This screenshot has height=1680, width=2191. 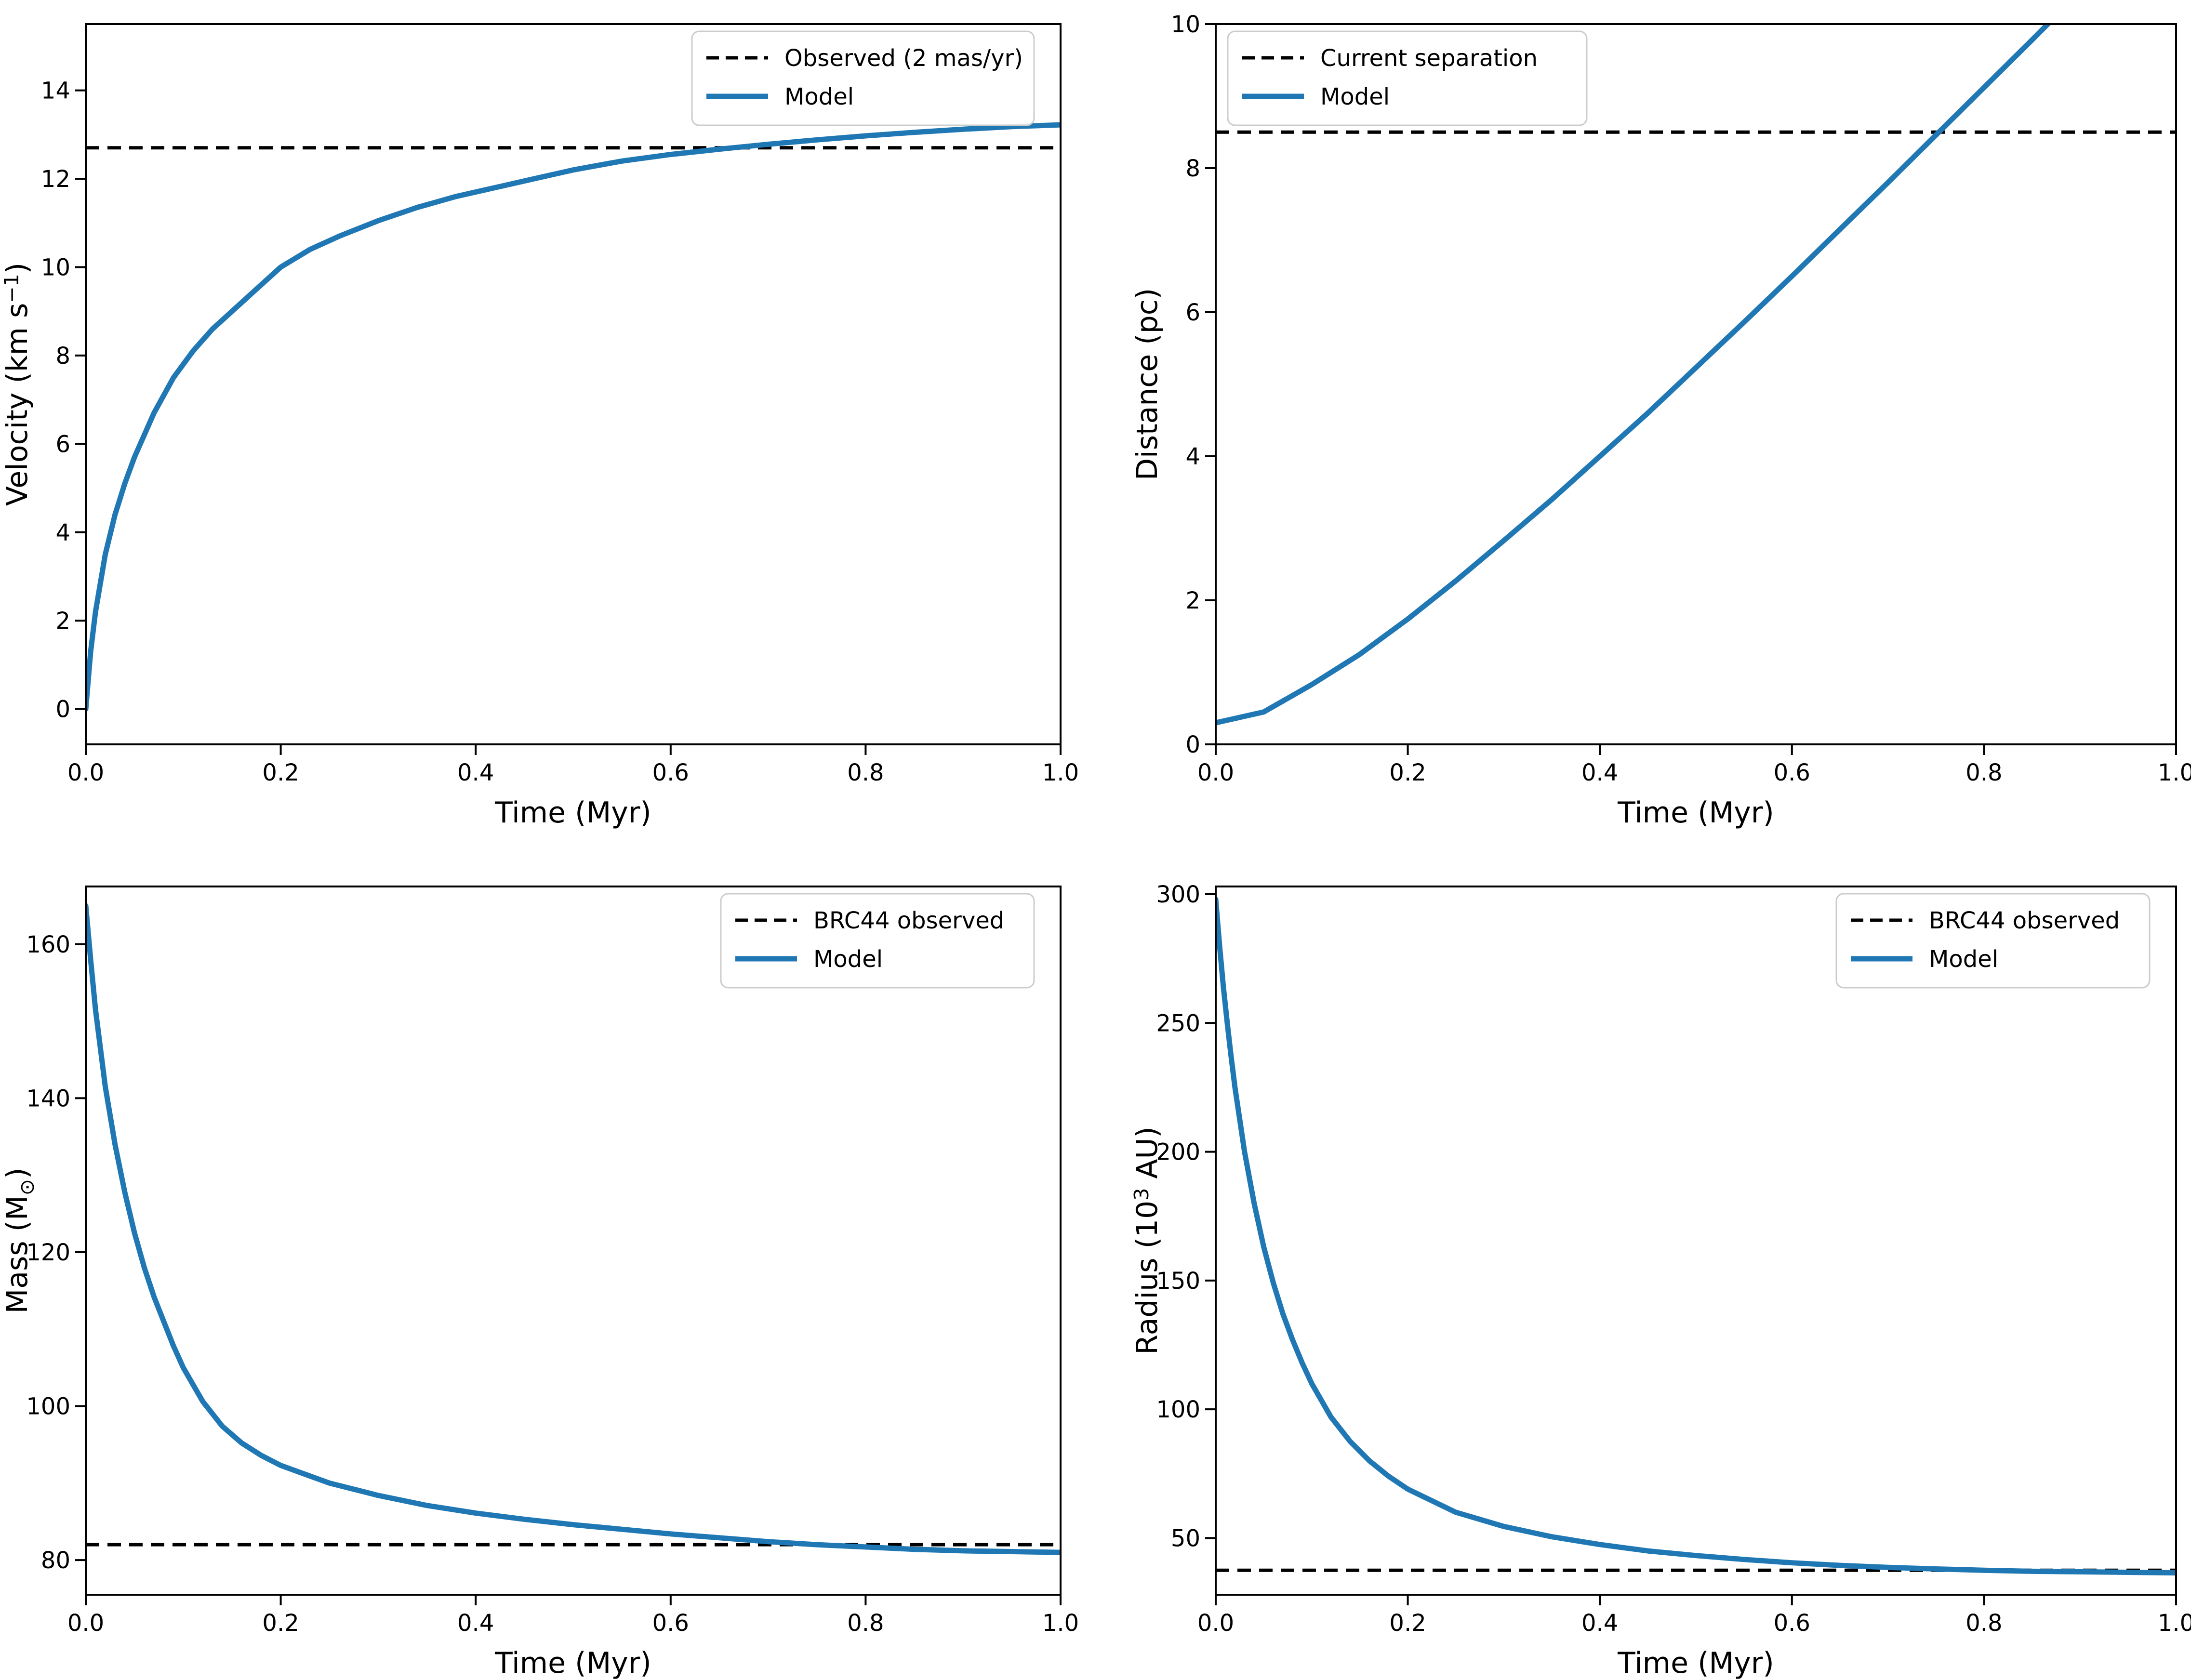 What do you see at coordinates (903, 58) in the screenshot?
I see `legend-entry-label: Observed (2 mas/yr)` at bounding box center [903, 58].